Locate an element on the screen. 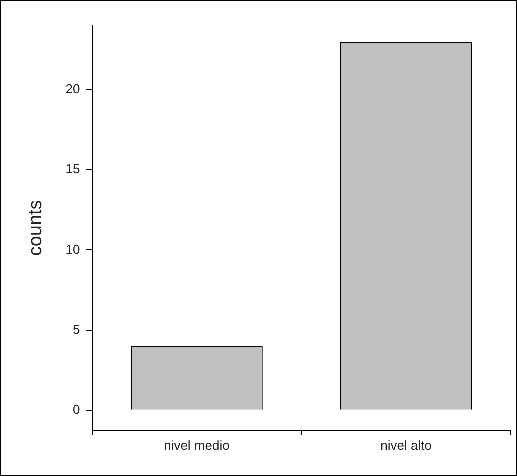  y-tick-label: 5 is located at coordinates (76, 329).